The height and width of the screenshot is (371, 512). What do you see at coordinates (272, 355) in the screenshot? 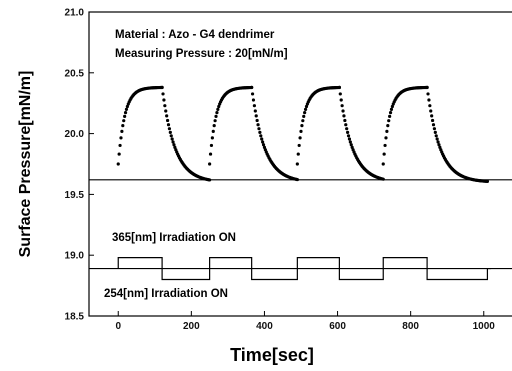
I see `x-axis-title: Time[sec]` at bounding box center [272, 355].